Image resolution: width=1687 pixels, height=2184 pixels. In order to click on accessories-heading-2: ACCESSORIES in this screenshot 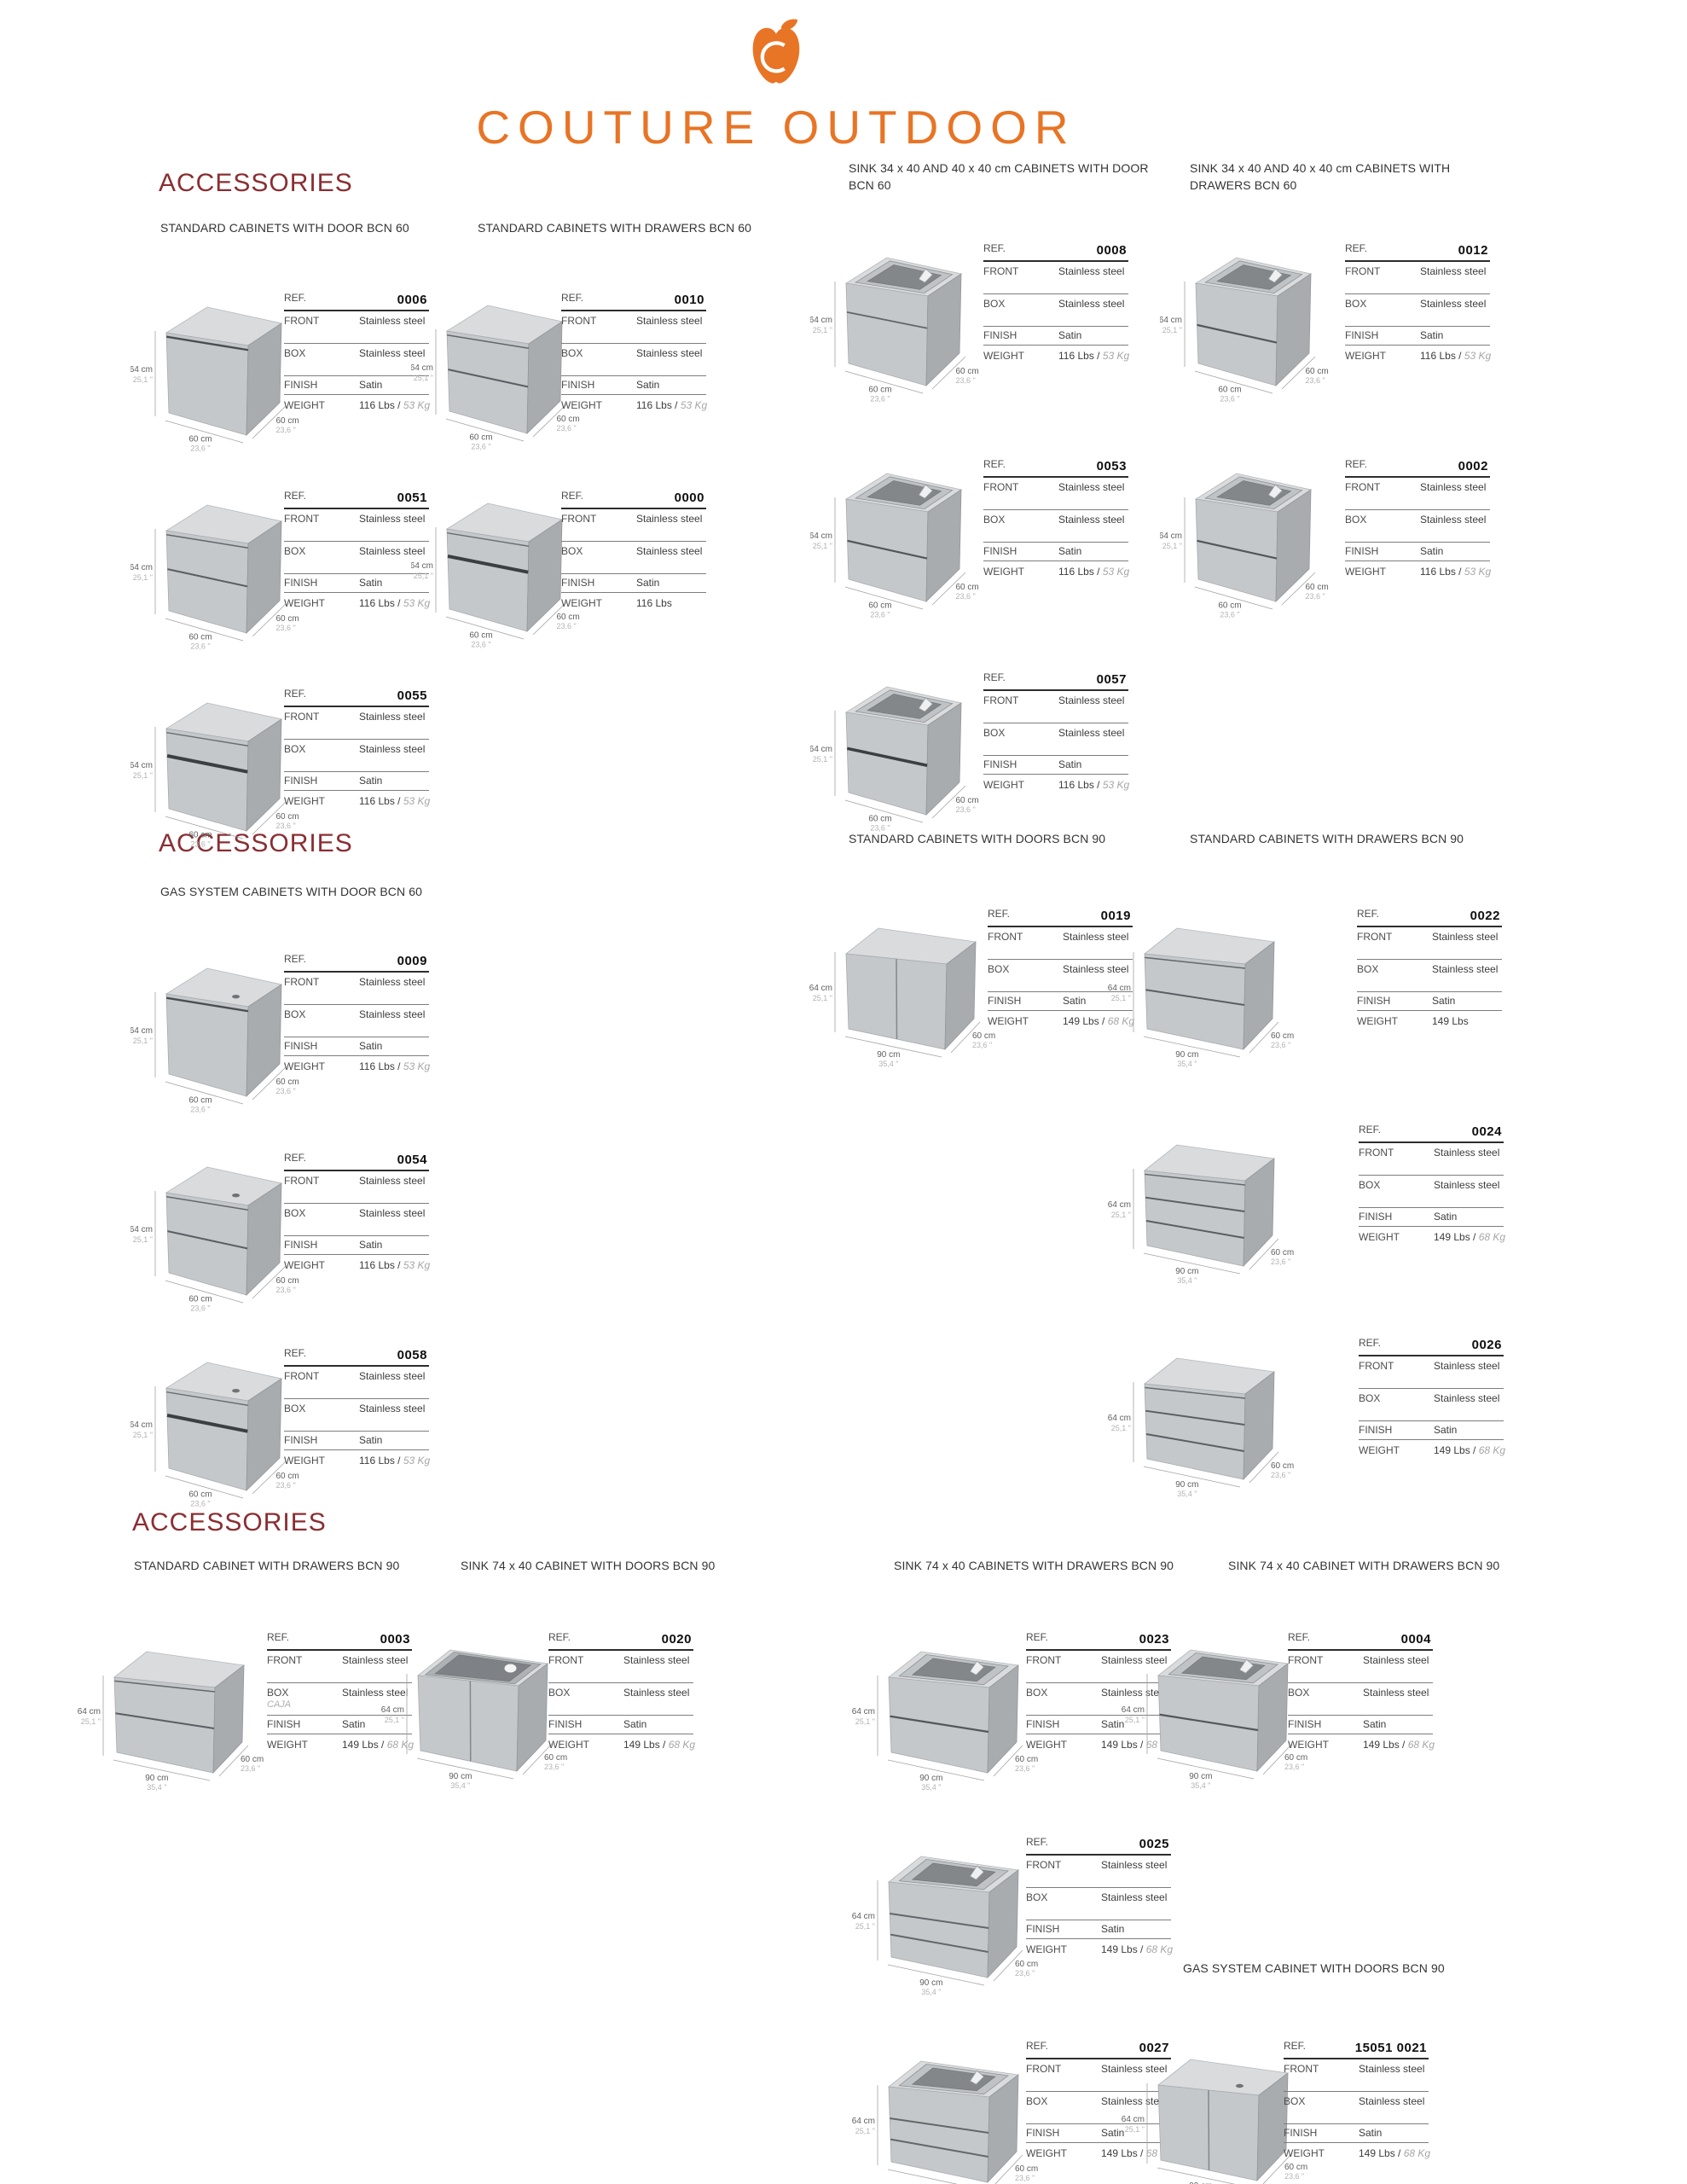, I will do `click(256, 843)`.